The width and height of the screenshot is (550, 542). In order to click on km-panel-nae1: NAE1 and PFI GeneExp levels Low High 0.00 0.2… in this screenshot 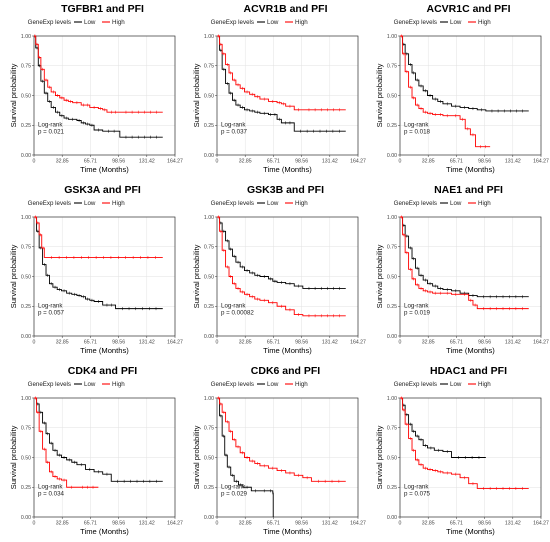, I will do `click(457, 271)`.